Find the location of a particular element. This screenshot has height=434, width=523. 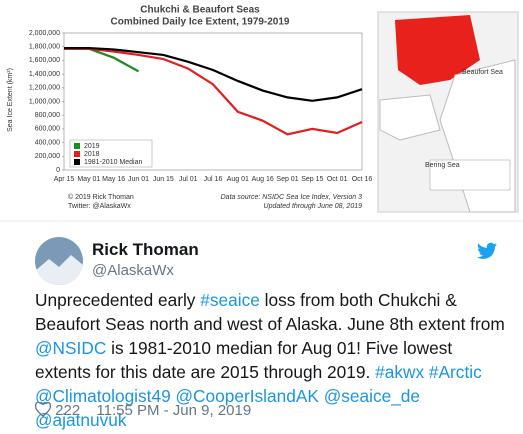

y-tick-label: 1,000,000 is located at coordinates (44, 101).